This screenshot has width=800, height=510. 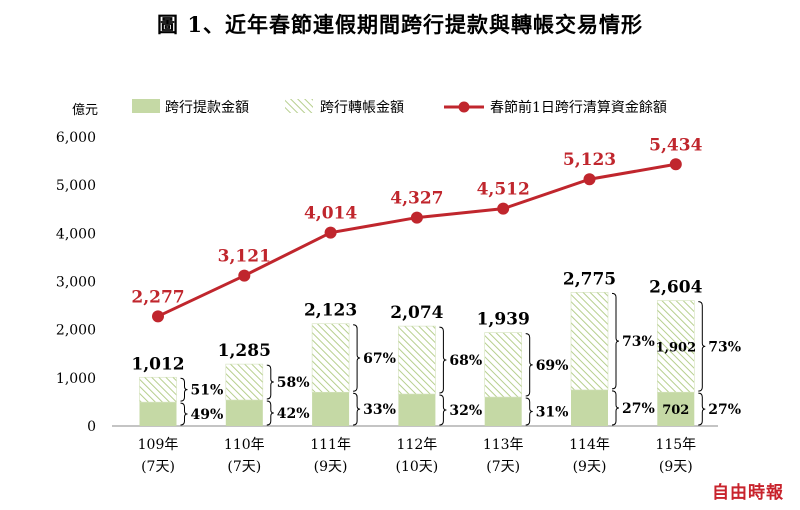 I want to click on bar-total-label: 1,939, so click(x=503, y=320).